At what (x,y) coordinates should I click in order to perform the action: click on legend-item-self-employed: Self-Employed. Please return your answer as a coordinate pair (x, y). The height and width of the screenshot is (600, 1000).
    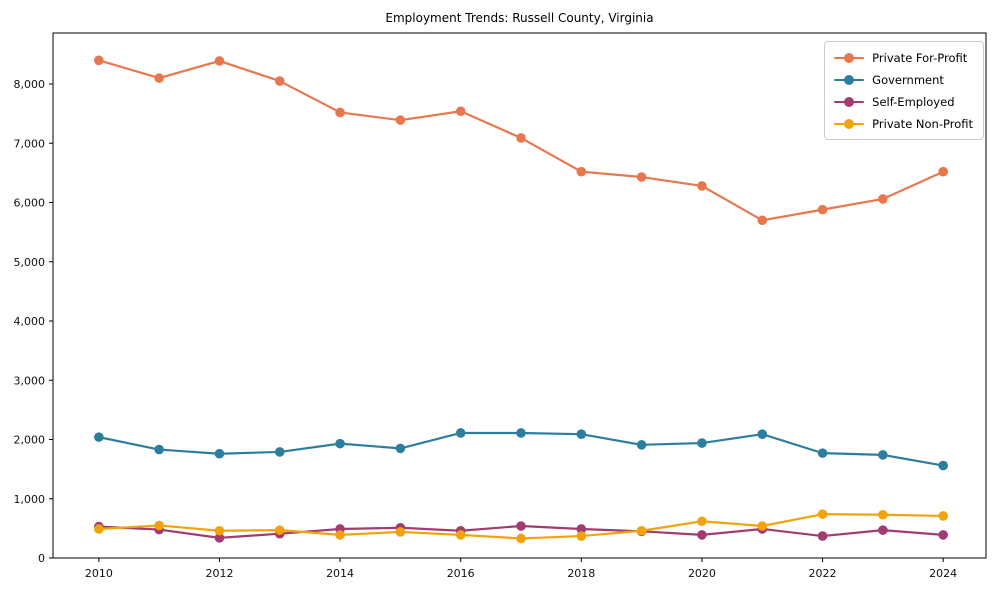
    Looking at the image, I should click on (903, 101).